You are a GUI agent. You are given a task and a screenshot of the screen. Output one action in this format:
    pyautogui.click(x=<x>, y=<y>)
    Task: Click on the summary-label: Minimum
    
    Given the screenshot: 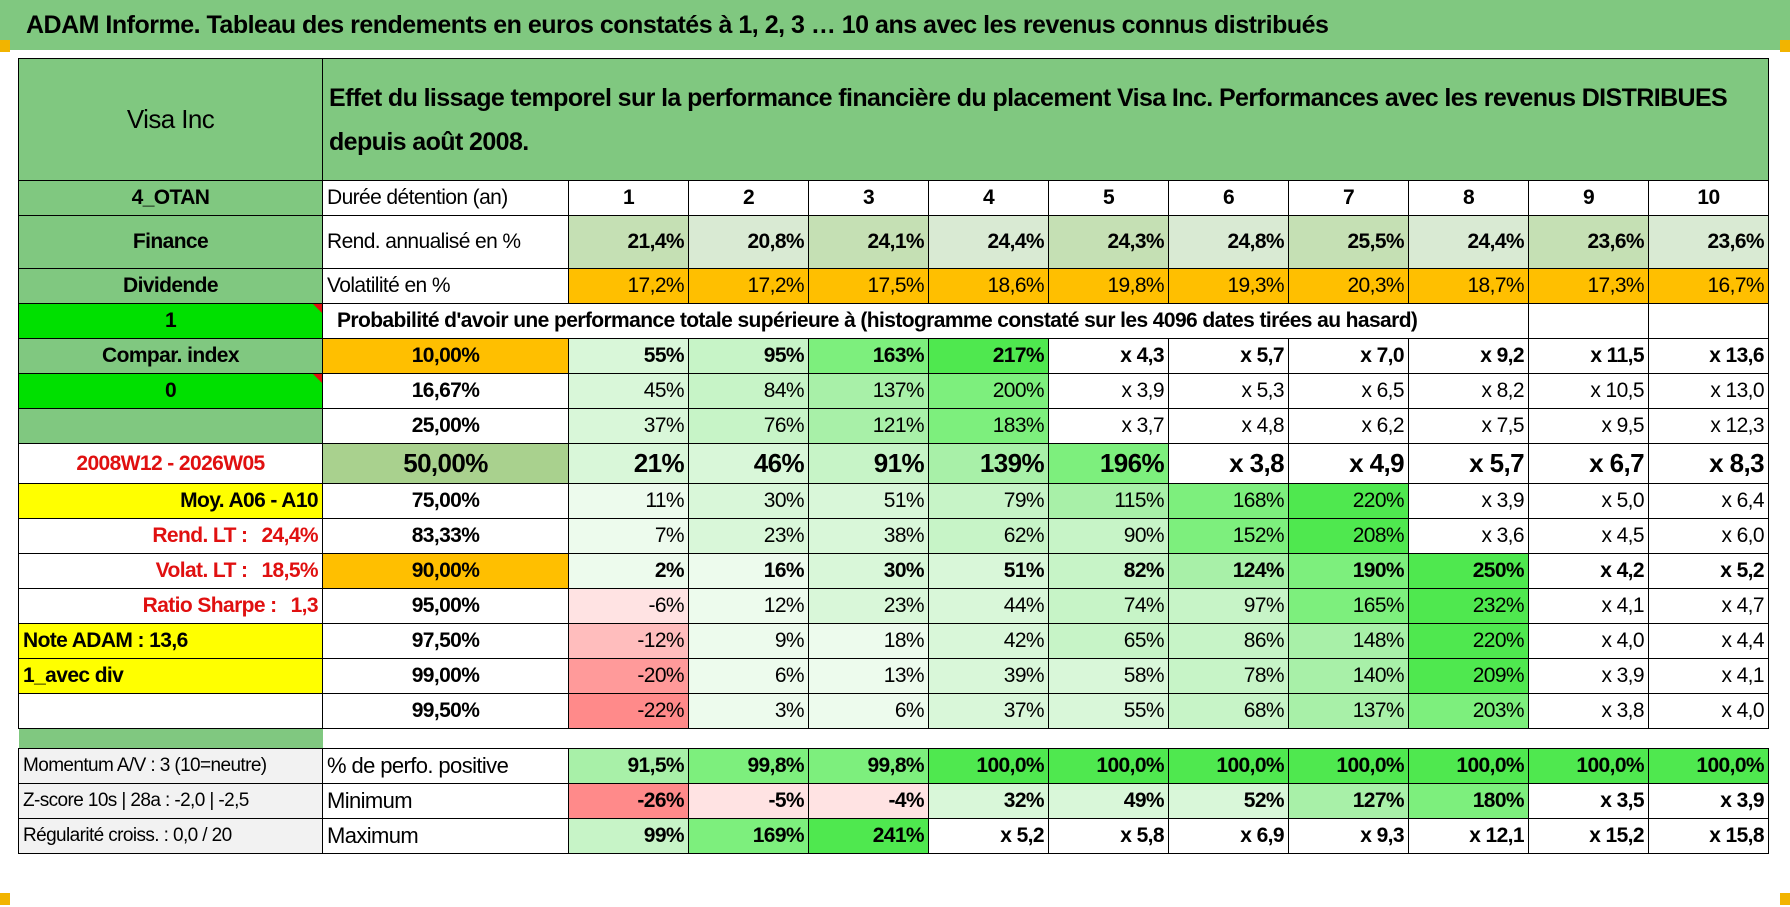 What is the action you would take?
    pyautogui.click(x=445, y=801)
    